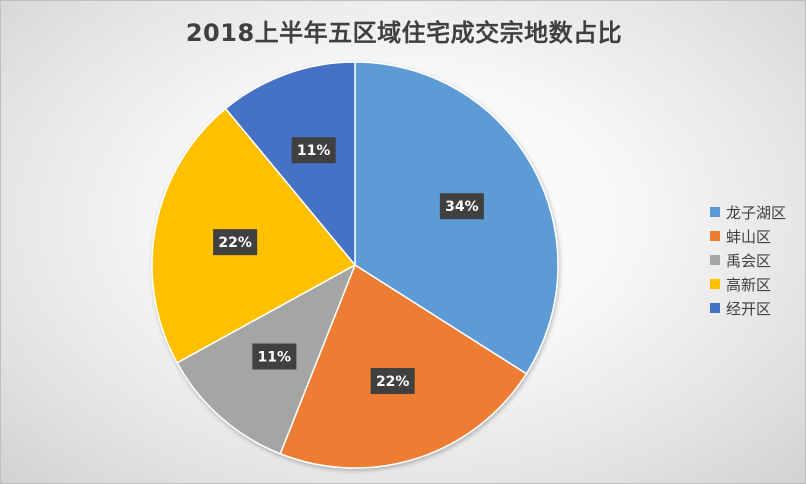  I want to click on legend-item-3: 禹会区, so click(756, 260).